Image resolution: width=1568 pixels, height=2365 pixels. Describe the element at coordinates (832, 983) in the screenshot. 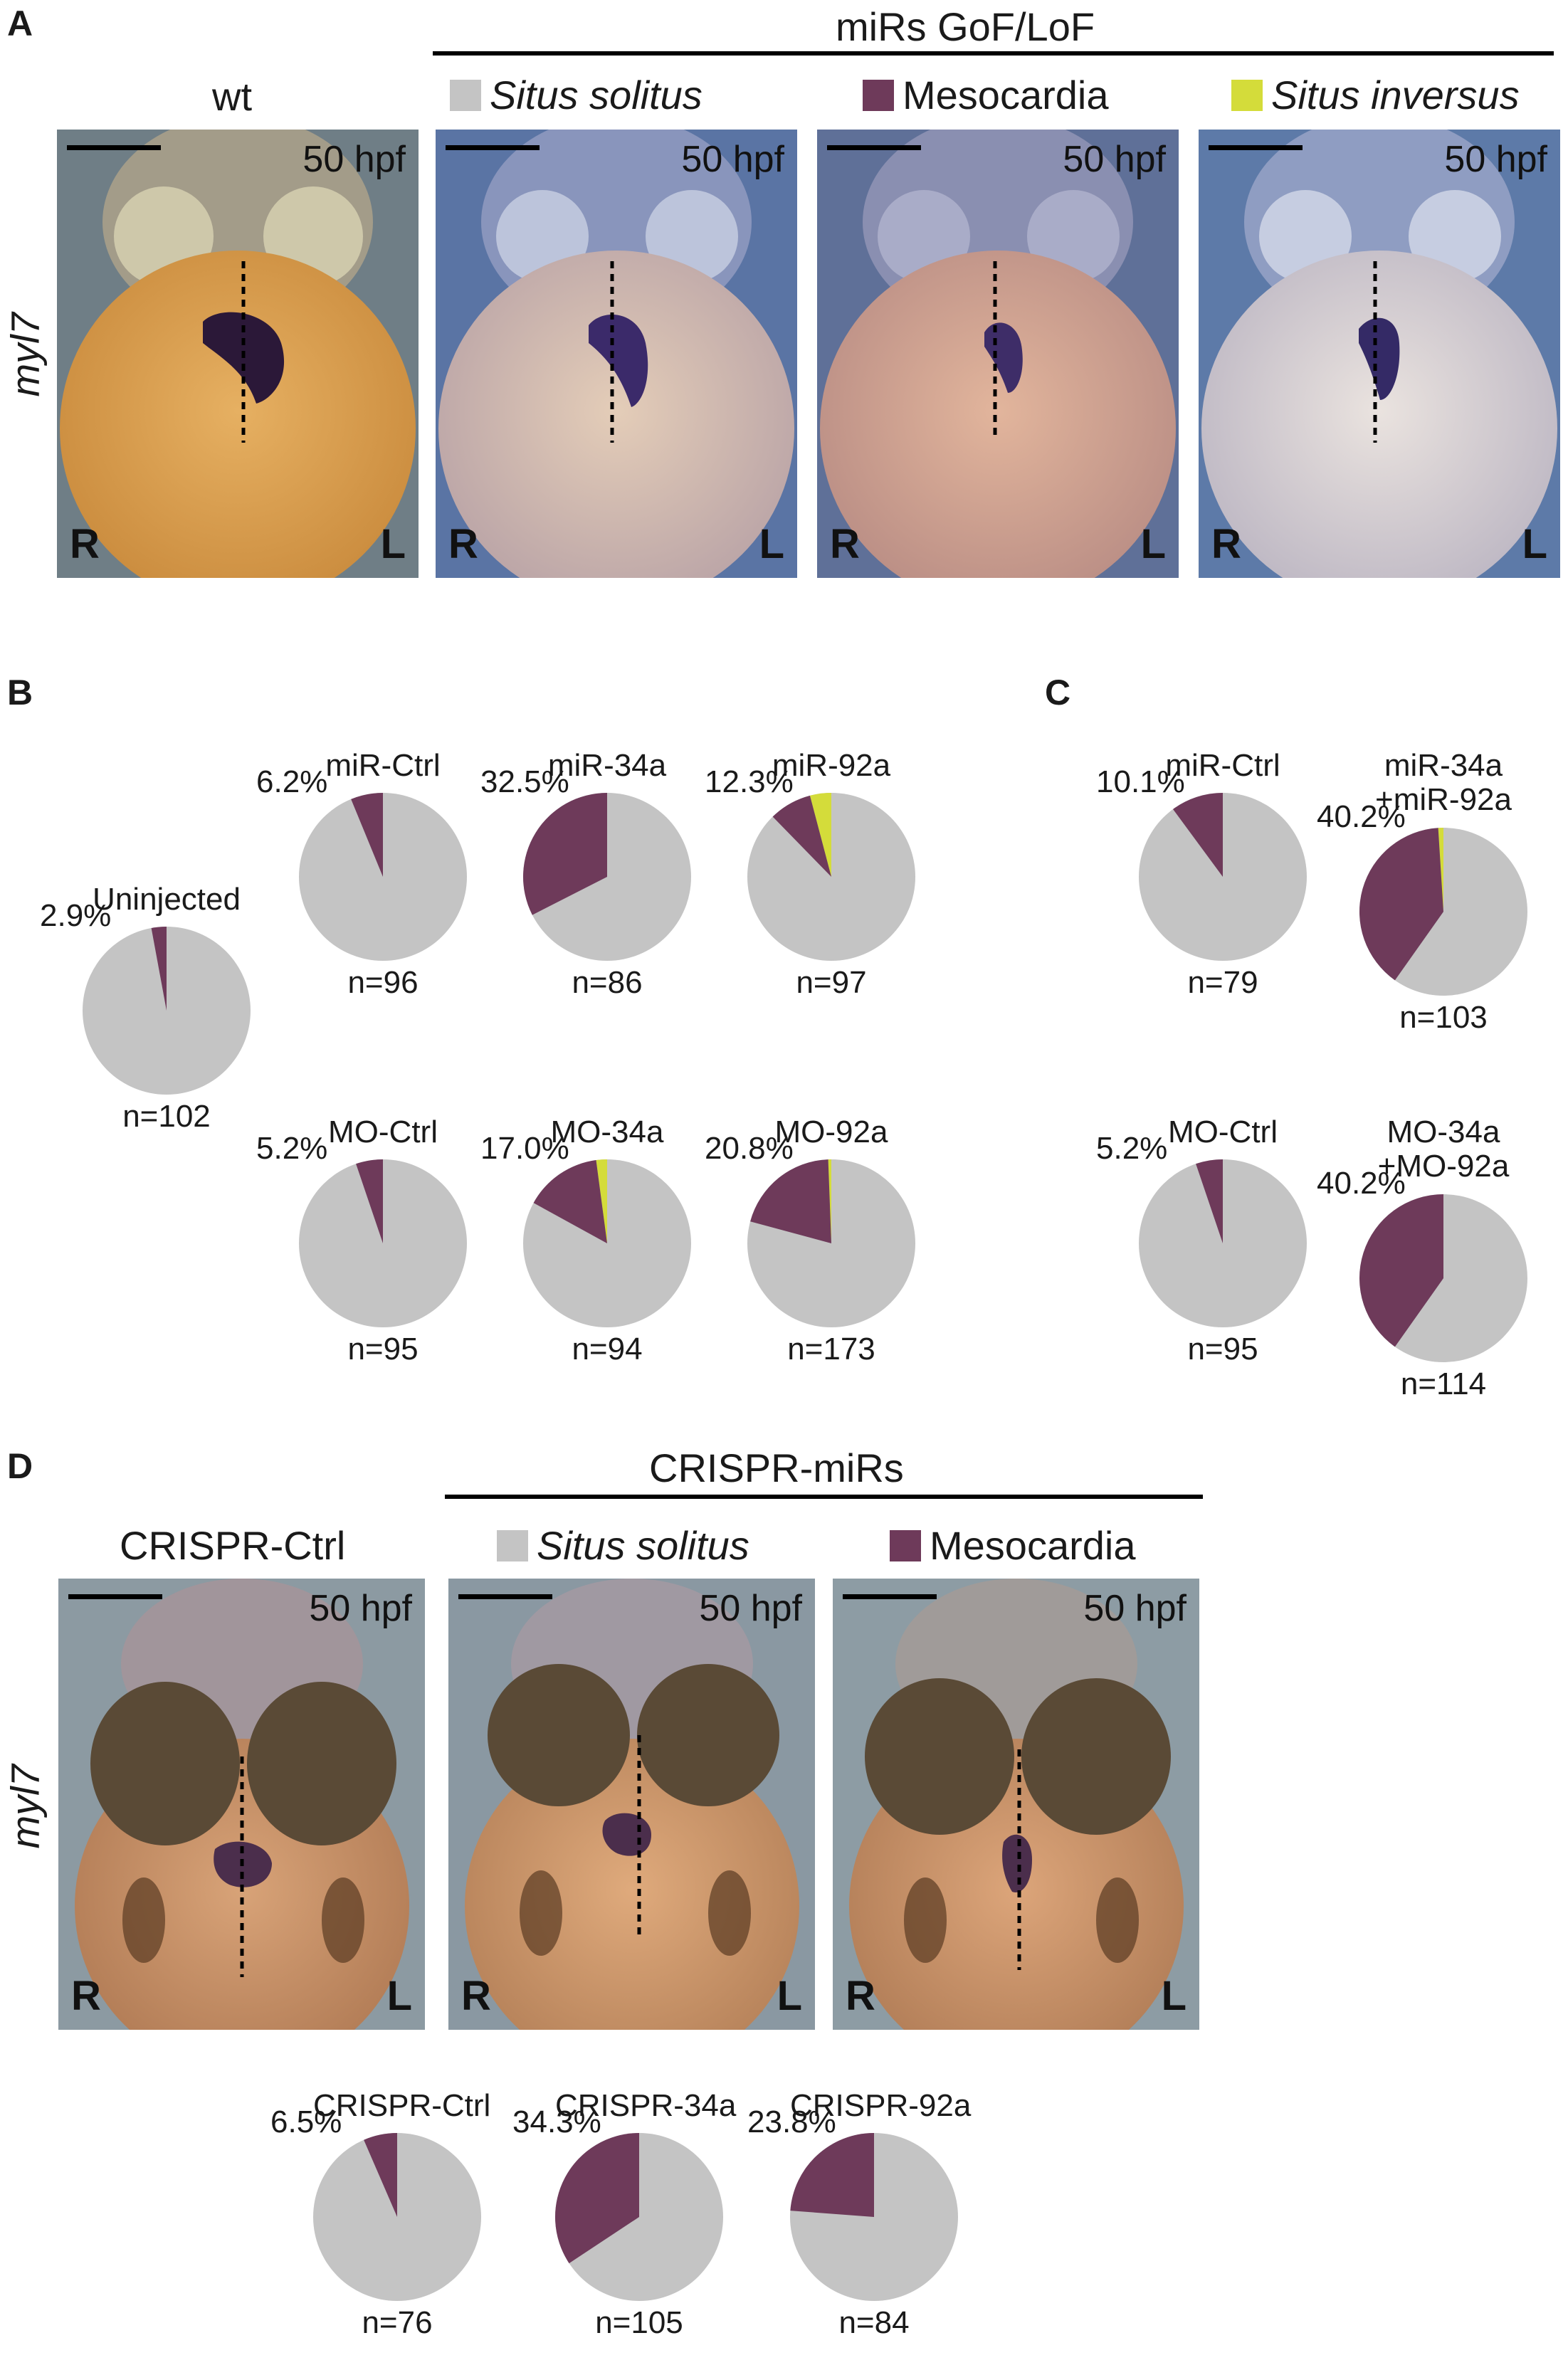

I see `pie-n-label: n=97` at that location.